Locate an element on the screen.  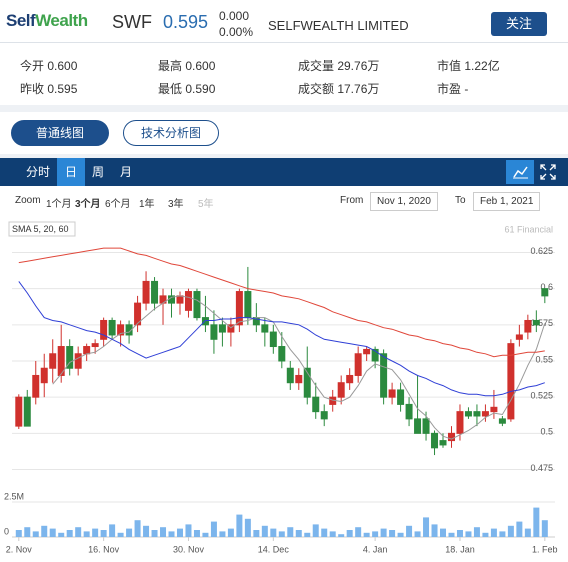
x-tick-label: 1. Feb is located at coordinates (545, 549).